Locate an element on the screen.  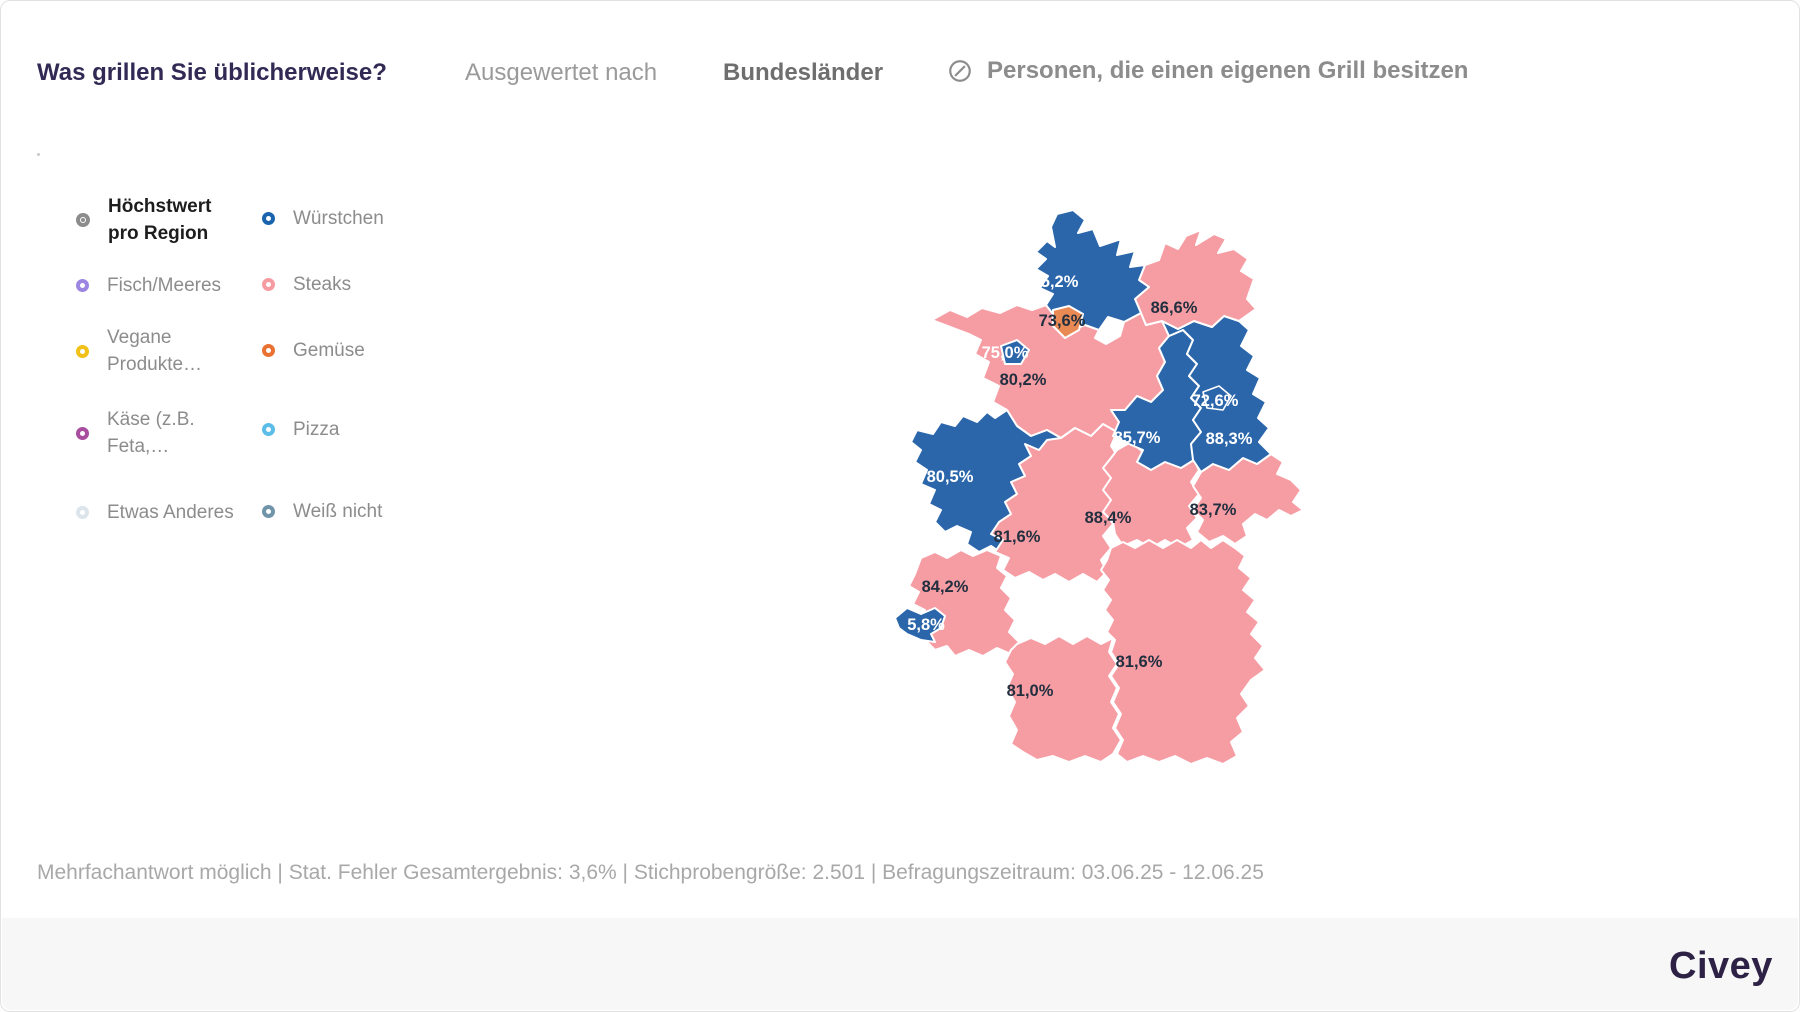
state-mecklenburg-vorpommern is located at coordinates (1195, 279).